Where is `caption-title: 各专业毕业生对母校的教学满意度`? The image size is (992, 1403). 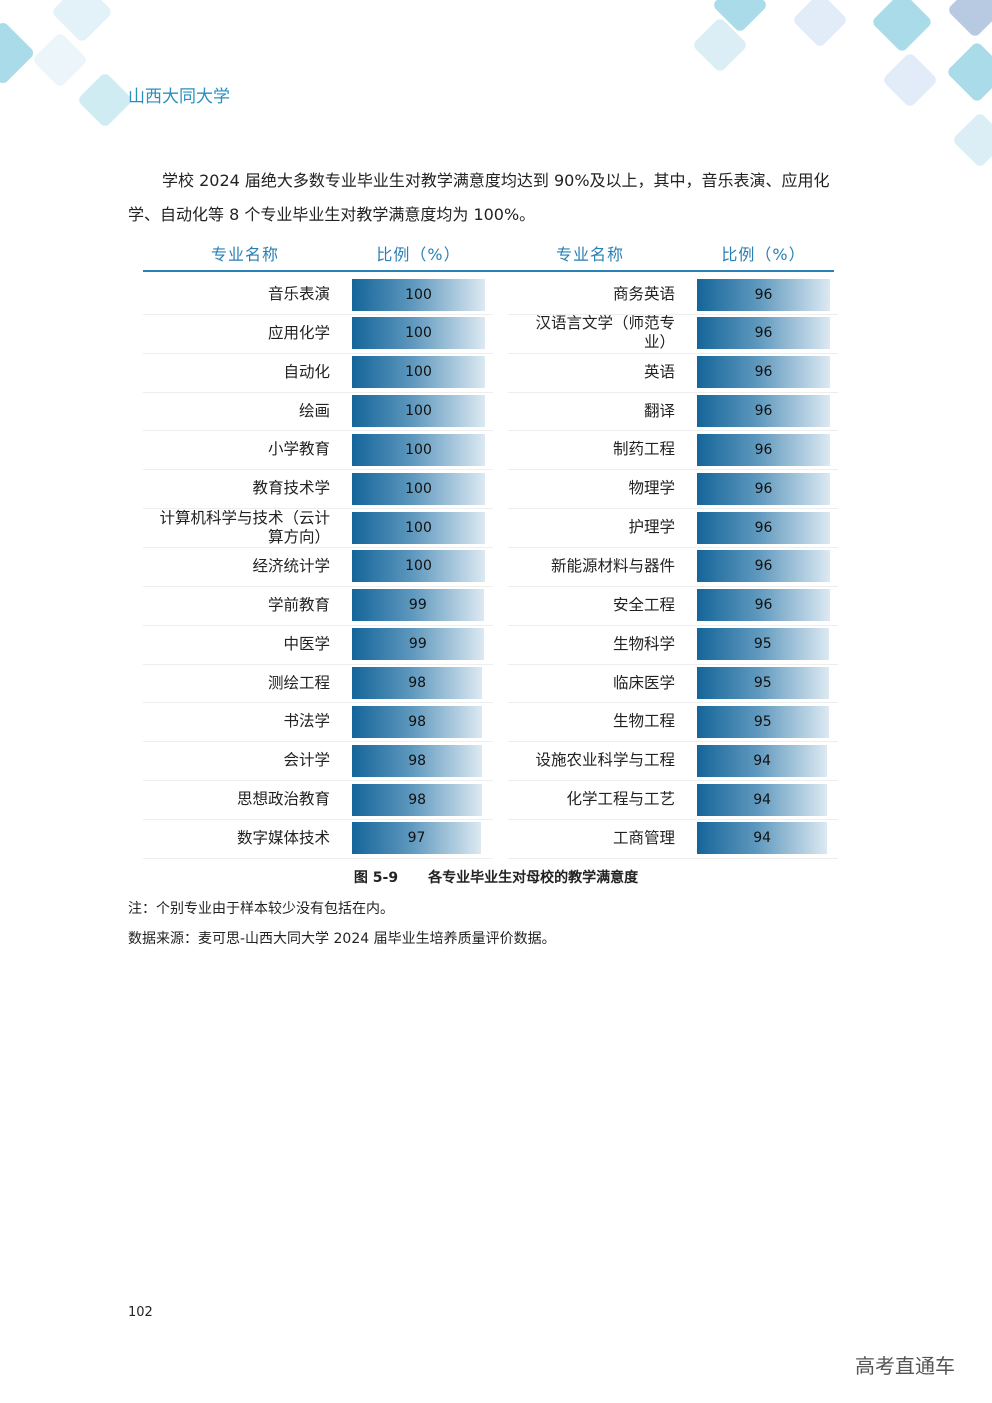
caption-title: 各专业毕业生对母校的教学满意度 is located at coordinates (533, 878).